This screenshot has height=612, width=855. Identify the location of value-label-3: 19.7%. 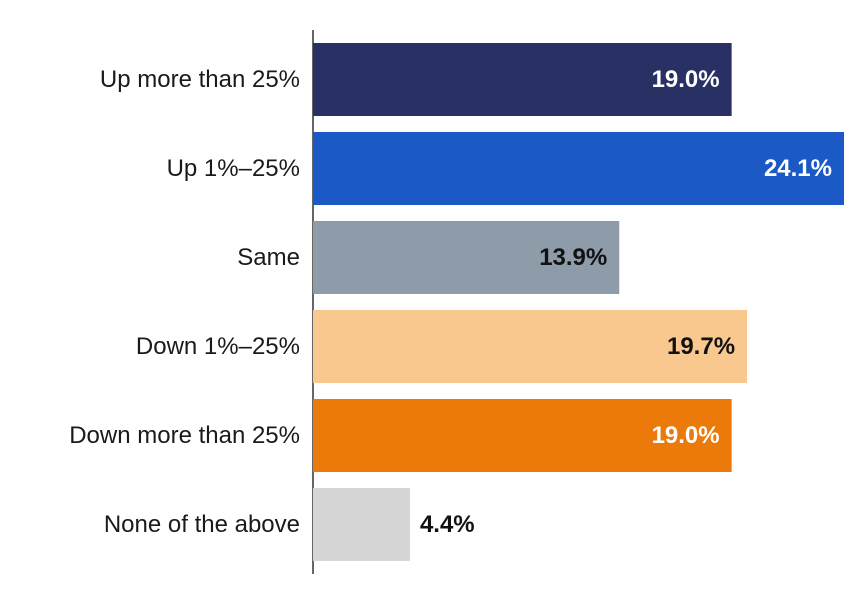
(701, 346).